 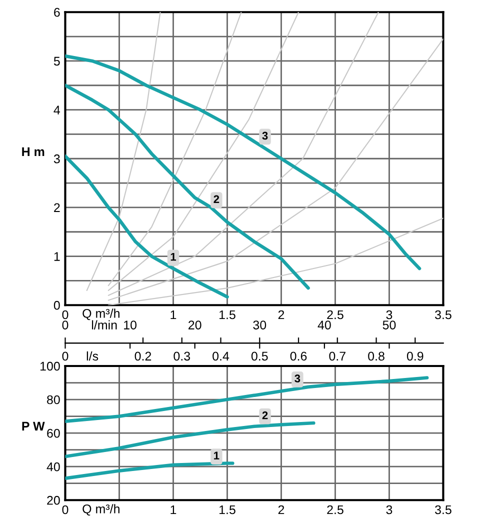 I want to click on y-tick-label: 60, so click(x=53, y=433).